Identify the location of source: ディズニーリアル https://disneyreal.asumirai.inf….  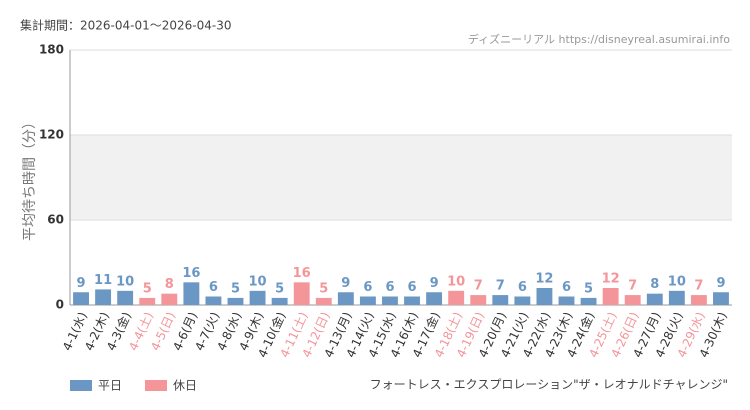
(599, 39).